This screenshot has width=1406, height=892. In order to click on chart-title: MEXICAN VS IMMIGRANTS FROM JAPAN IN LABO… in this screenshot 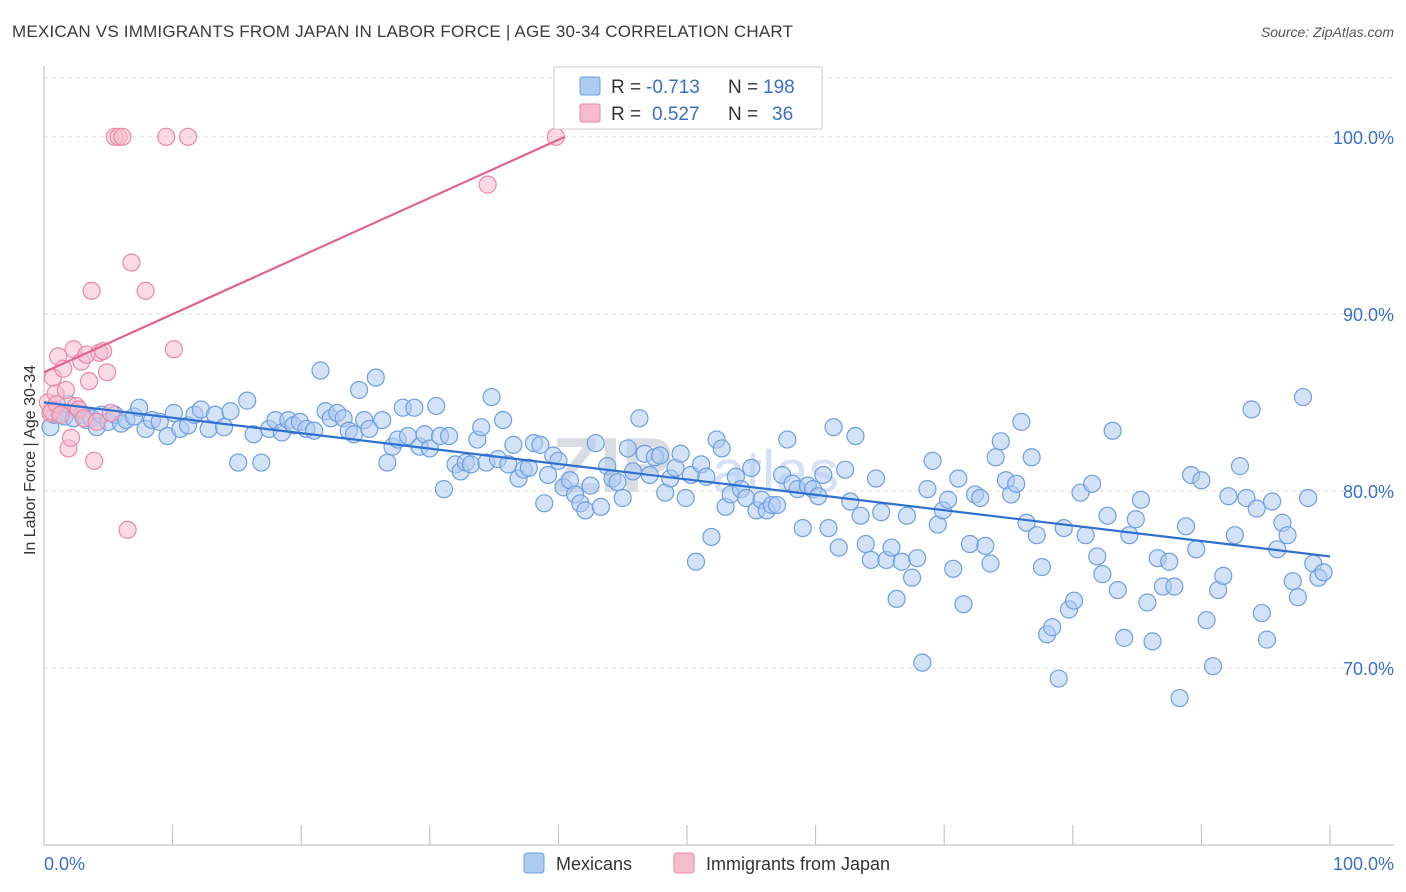, I will do `click(403, 31)`.